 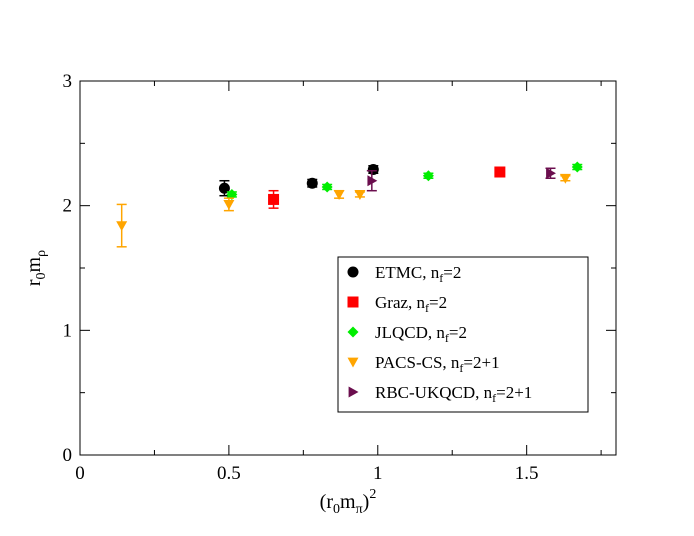 What do you see at coordinates (348, 502) in the screenshot?
I see `x-axis-label: (r0mπ)2` at bounding box center [348, 502].